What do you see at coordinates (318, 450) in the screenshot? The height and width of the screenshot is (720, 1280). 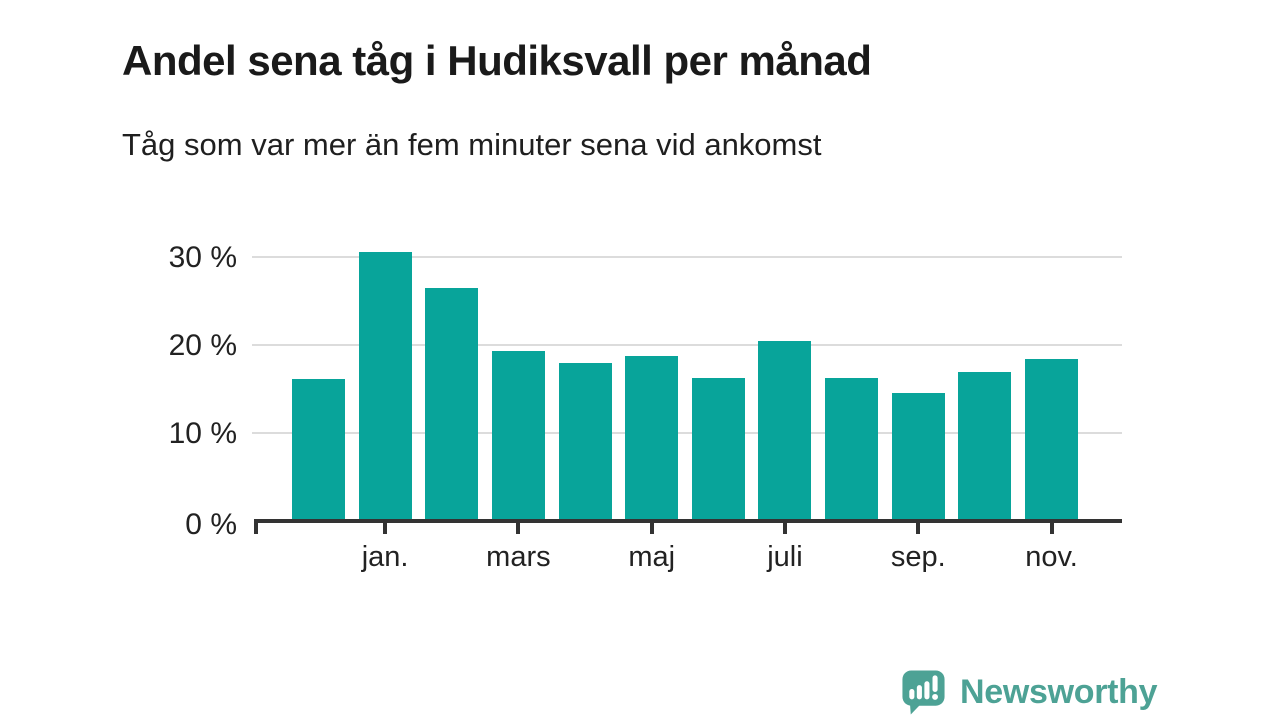 I see `bar-dec.` at bounding box center [318, 450].